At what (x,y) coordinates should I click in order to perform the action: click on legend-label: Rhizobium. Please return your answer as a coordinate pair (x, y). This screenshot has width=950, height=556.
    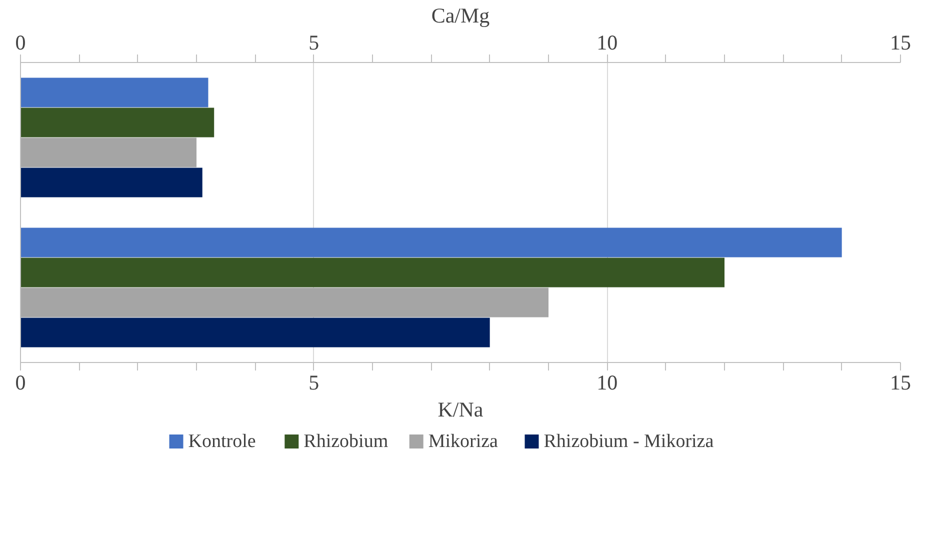
    Looking at the image, I should click on (346, 441).